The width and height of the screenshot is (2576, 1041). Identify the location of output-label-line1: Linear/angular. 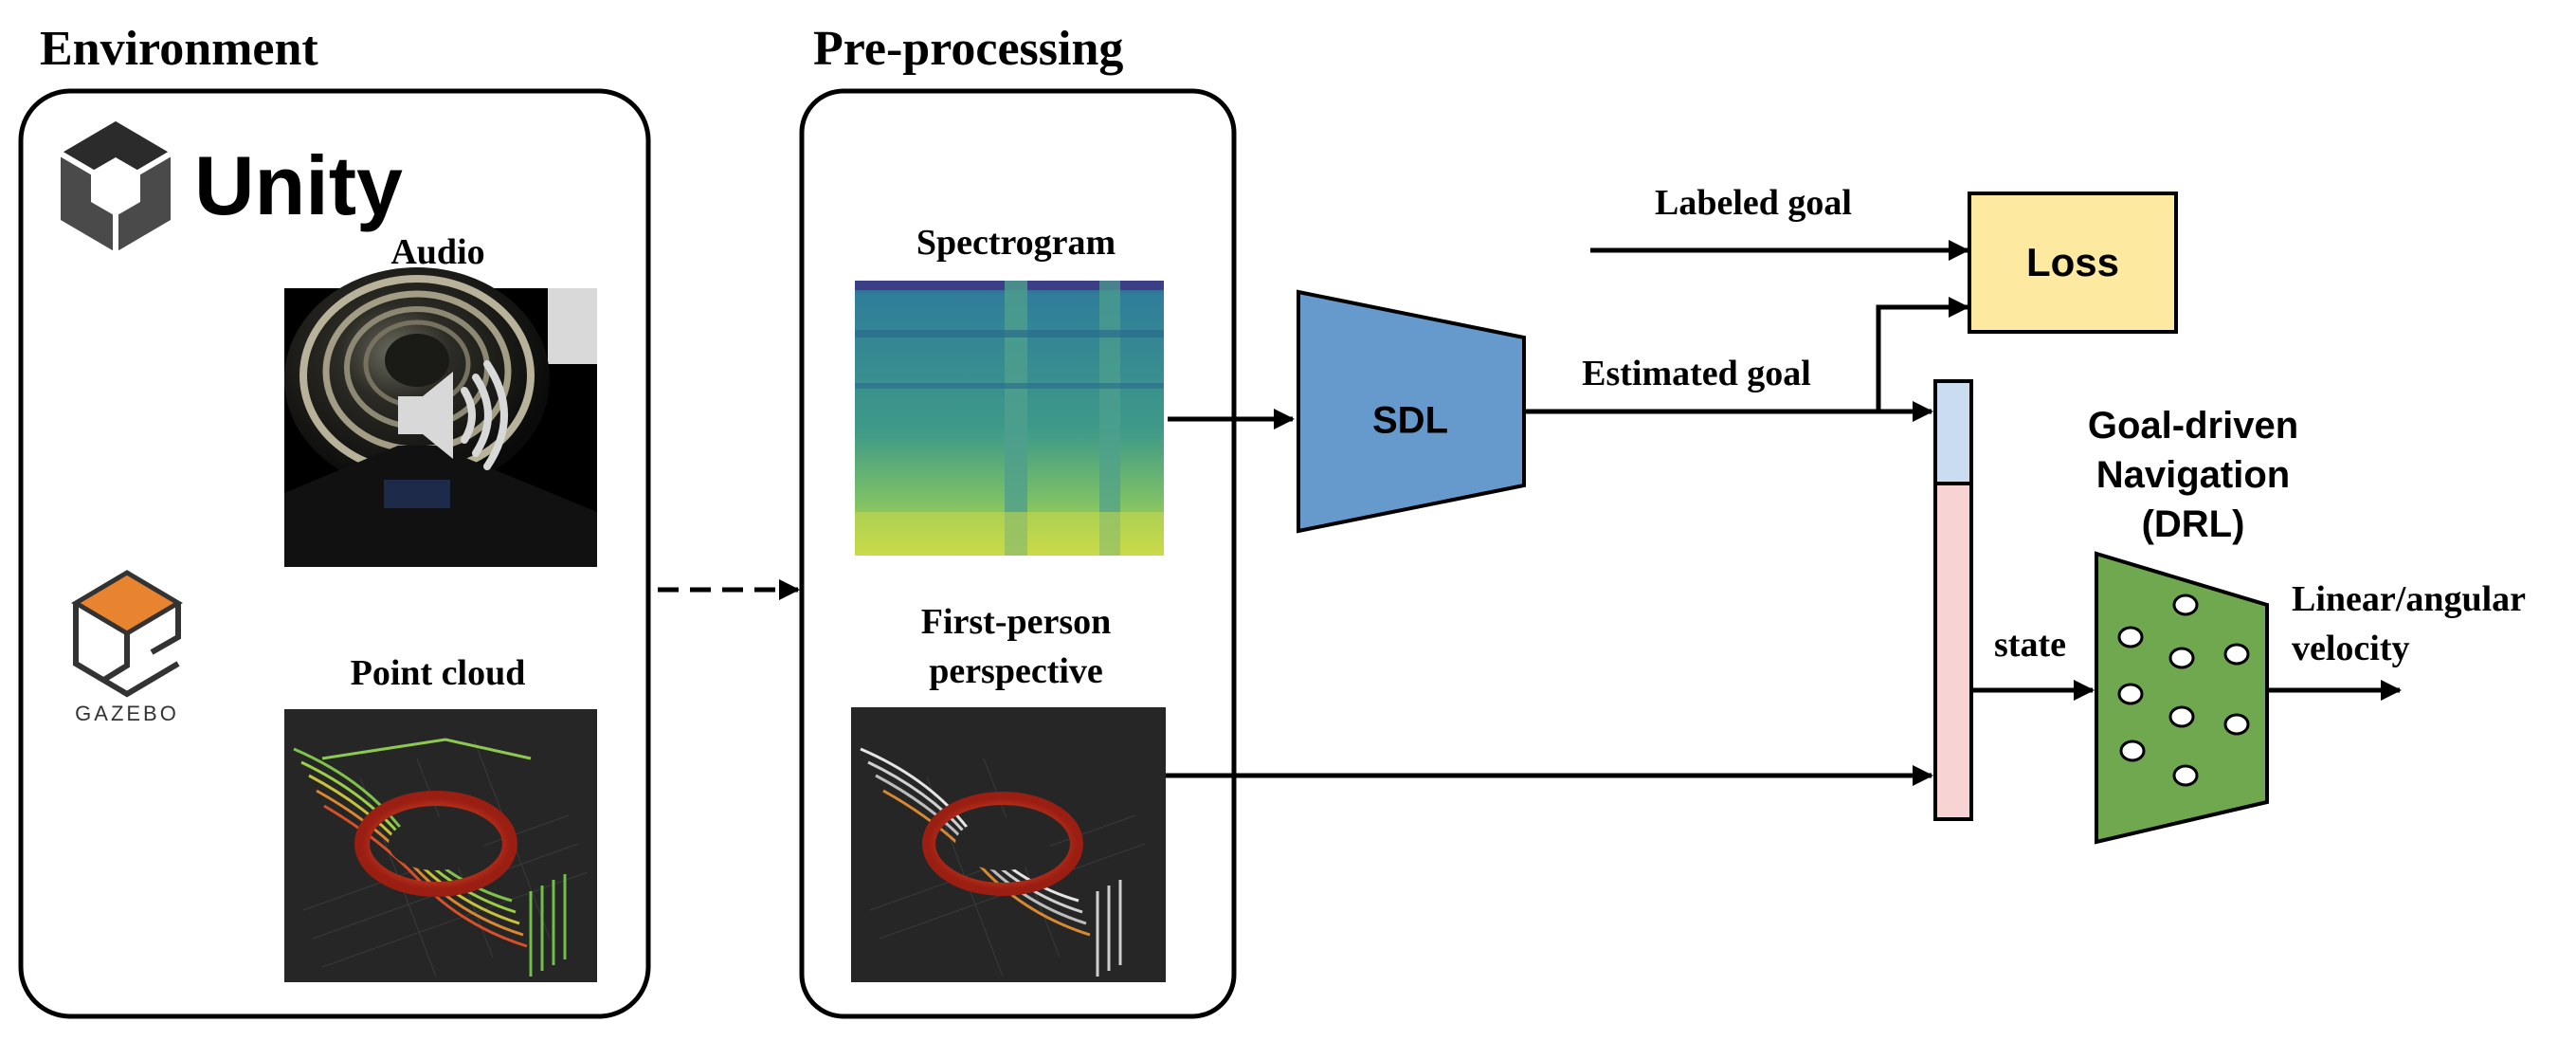
(2409, 599).